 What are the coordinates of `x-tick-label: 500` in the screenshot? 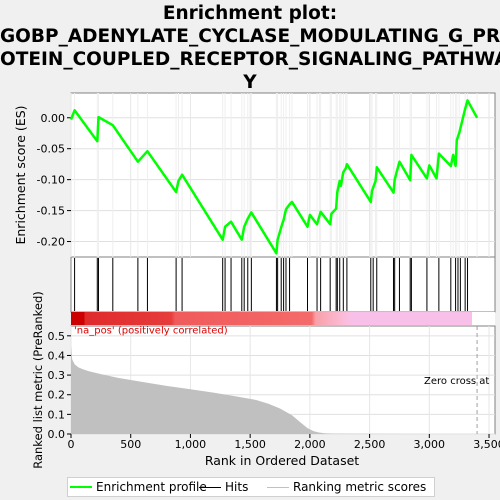 It's located at (130, 444).